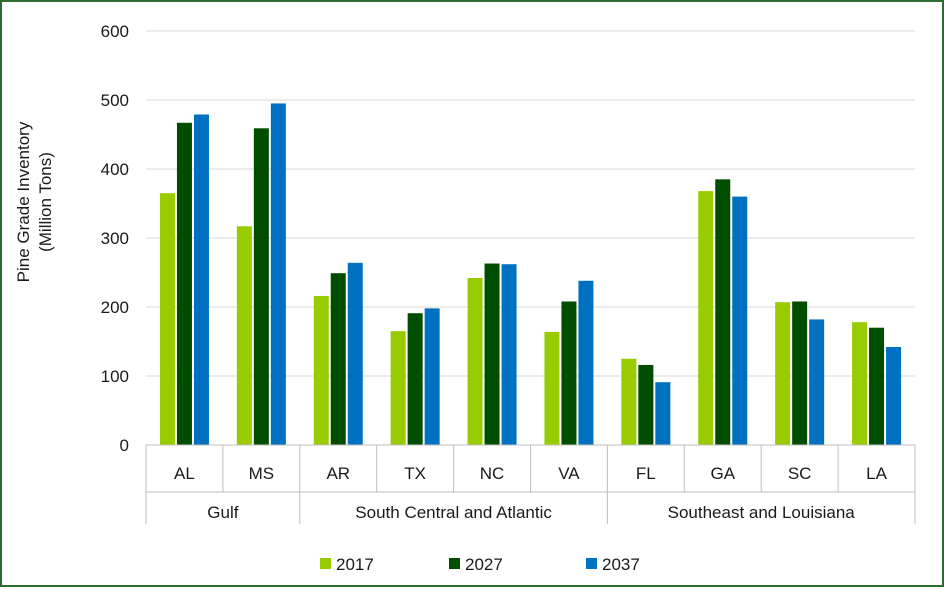 The height and width of the screenshot is (589, 944). Describe the element at coordinates (262, 473) in the screenshot. I see `x-category-label: MS` at that location.